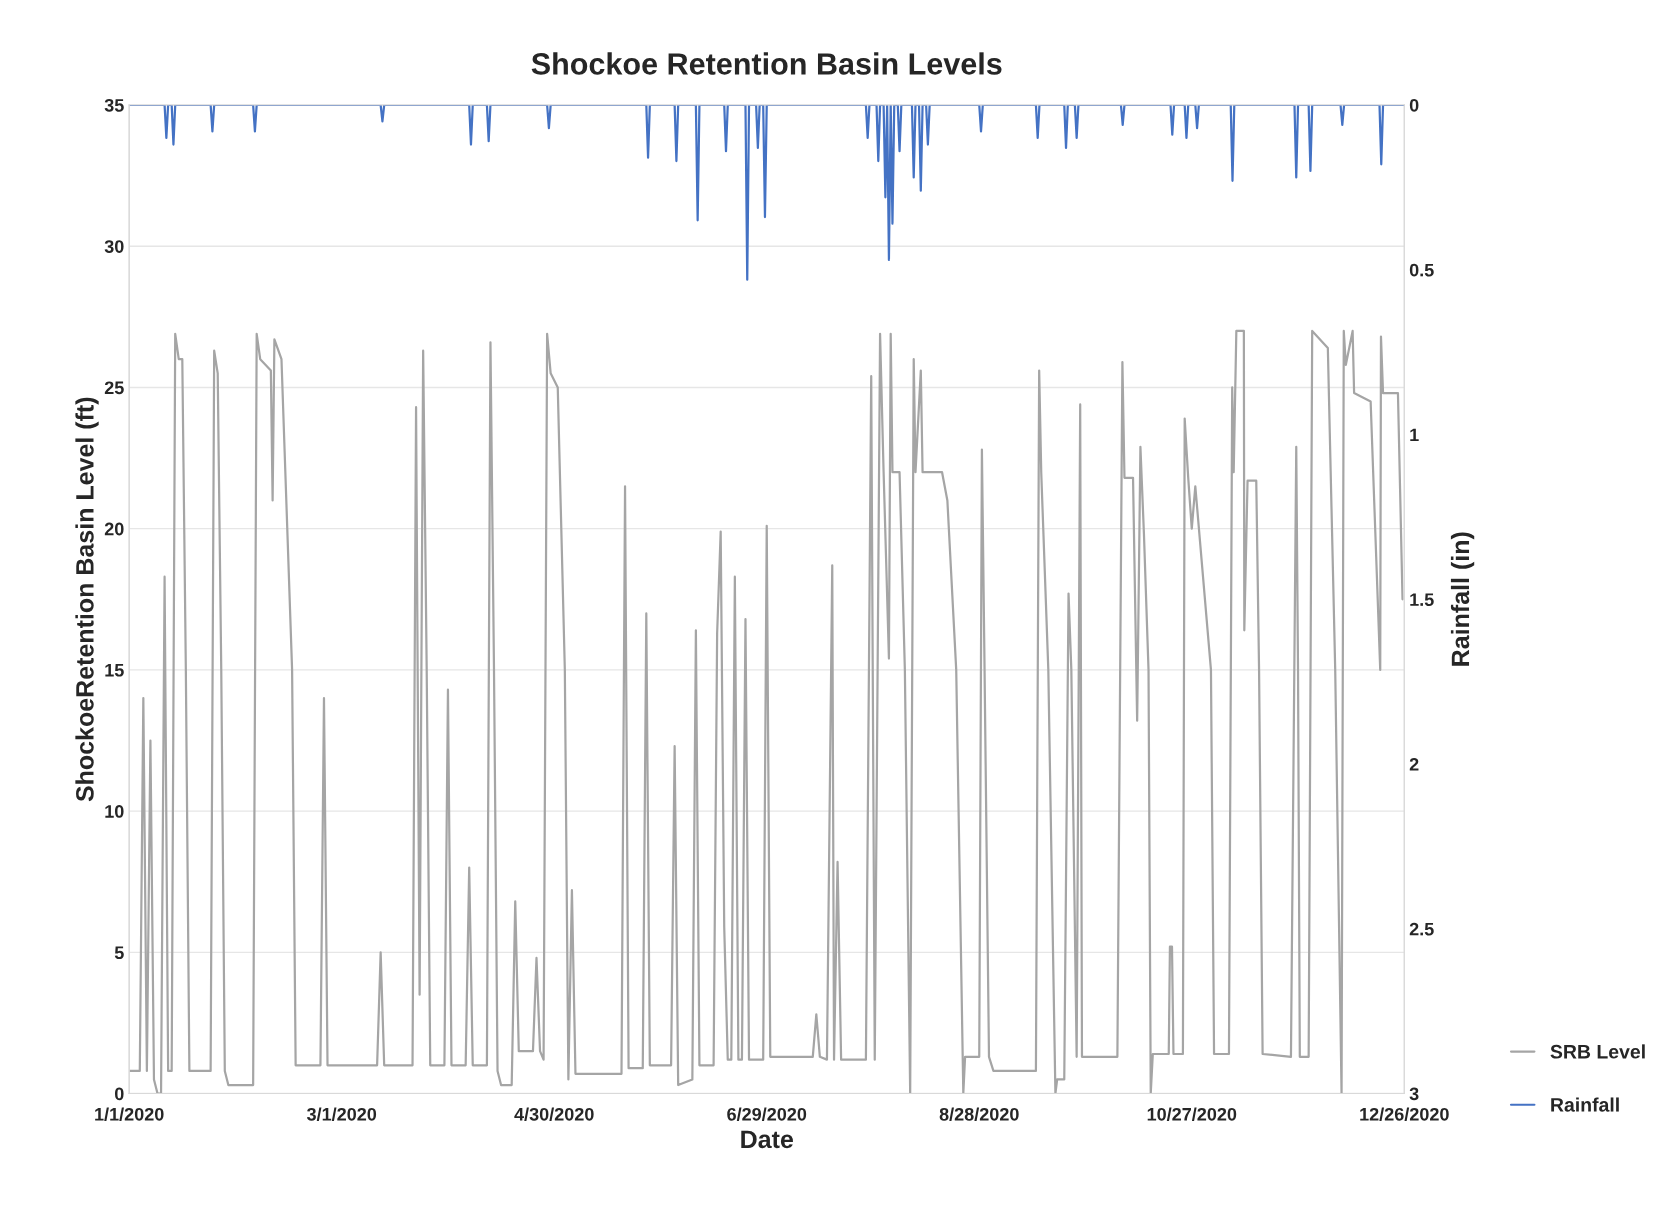 This screenshot has height=1207, width=1656. I want to click on y2-tick-label: 2.5, so click(1421, 929).